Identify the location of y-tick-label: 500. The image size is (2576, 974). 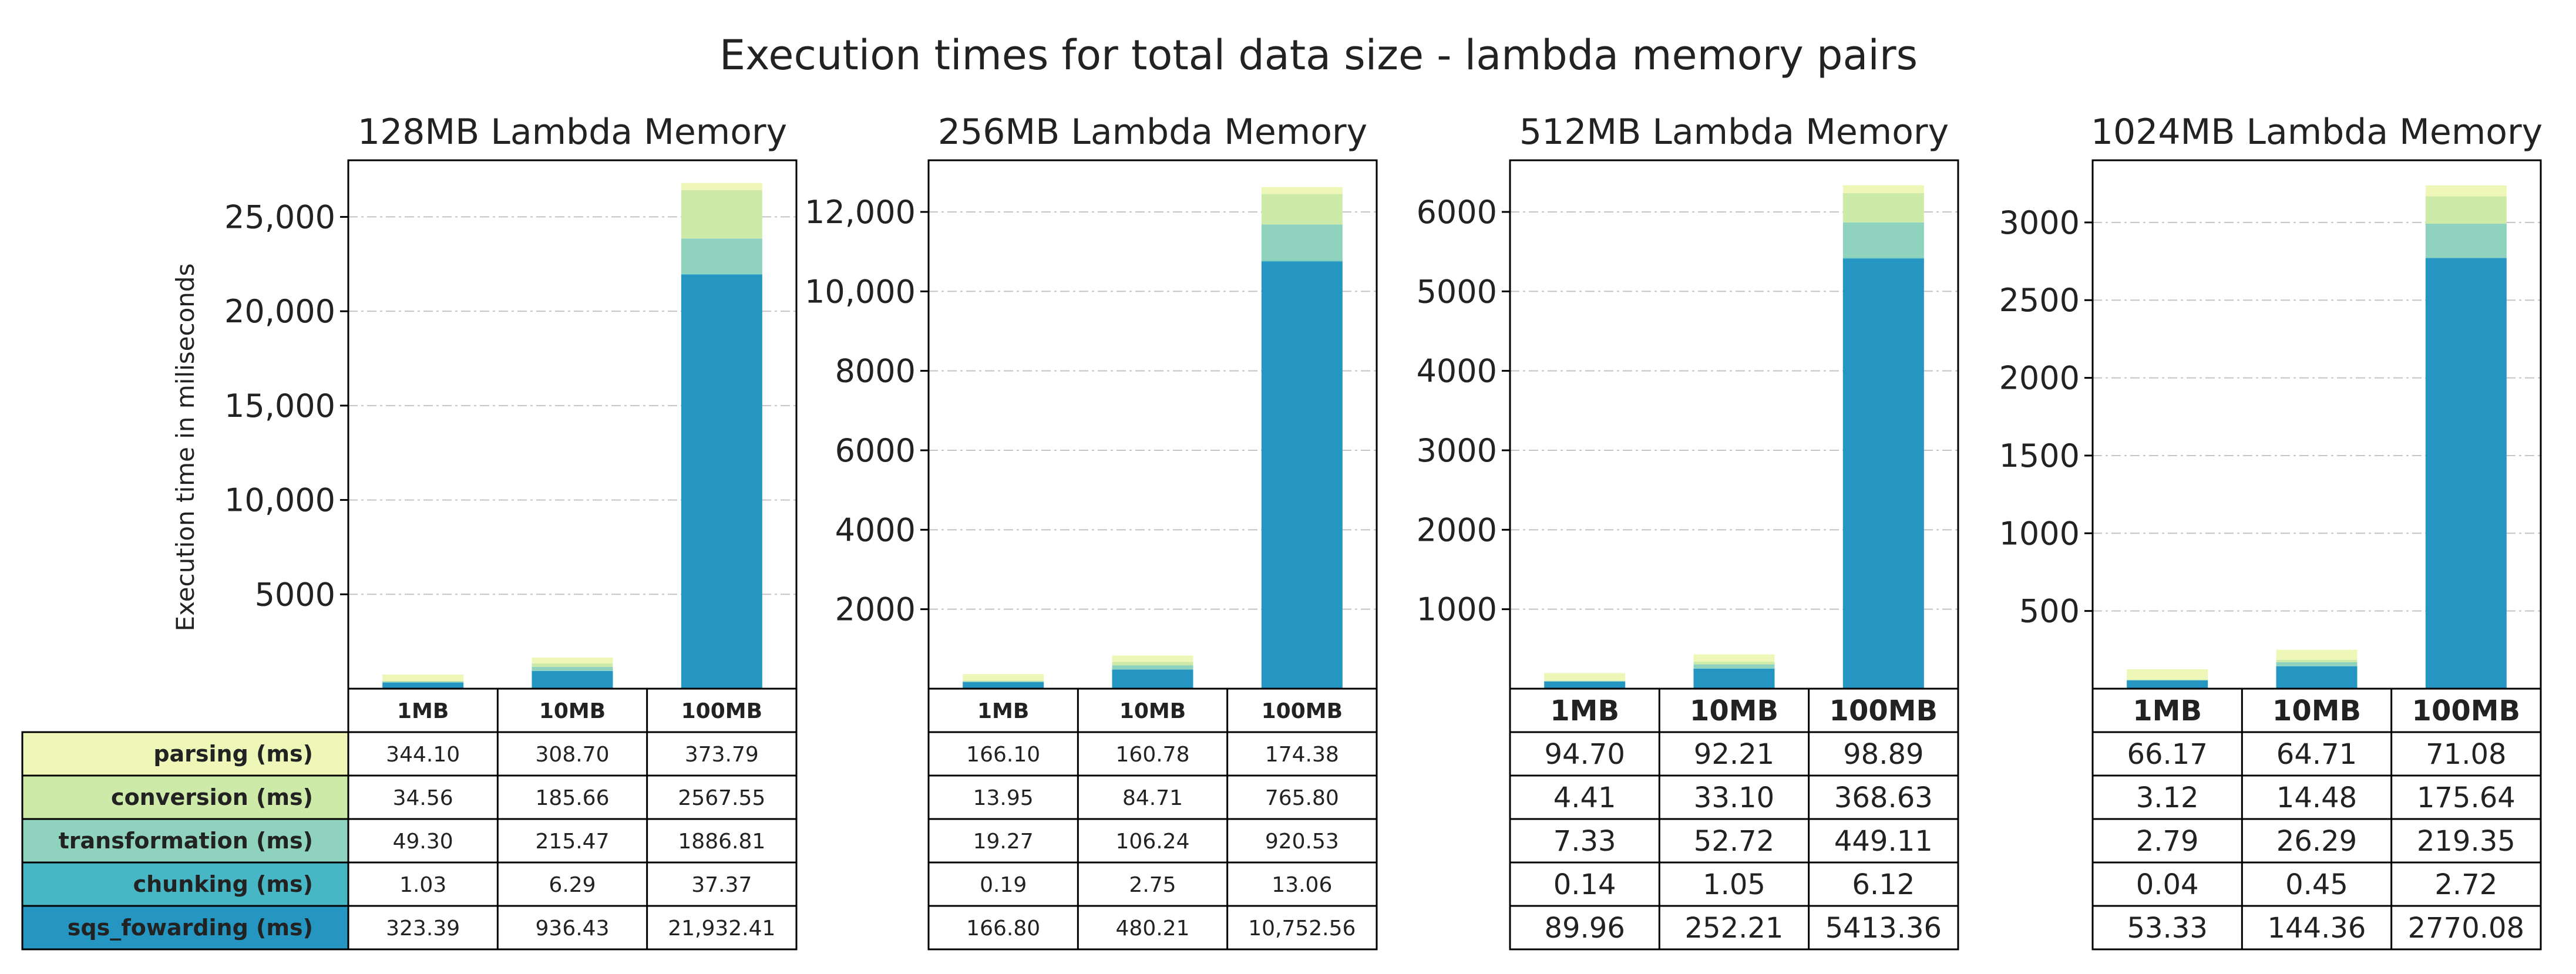
(2049, 612).